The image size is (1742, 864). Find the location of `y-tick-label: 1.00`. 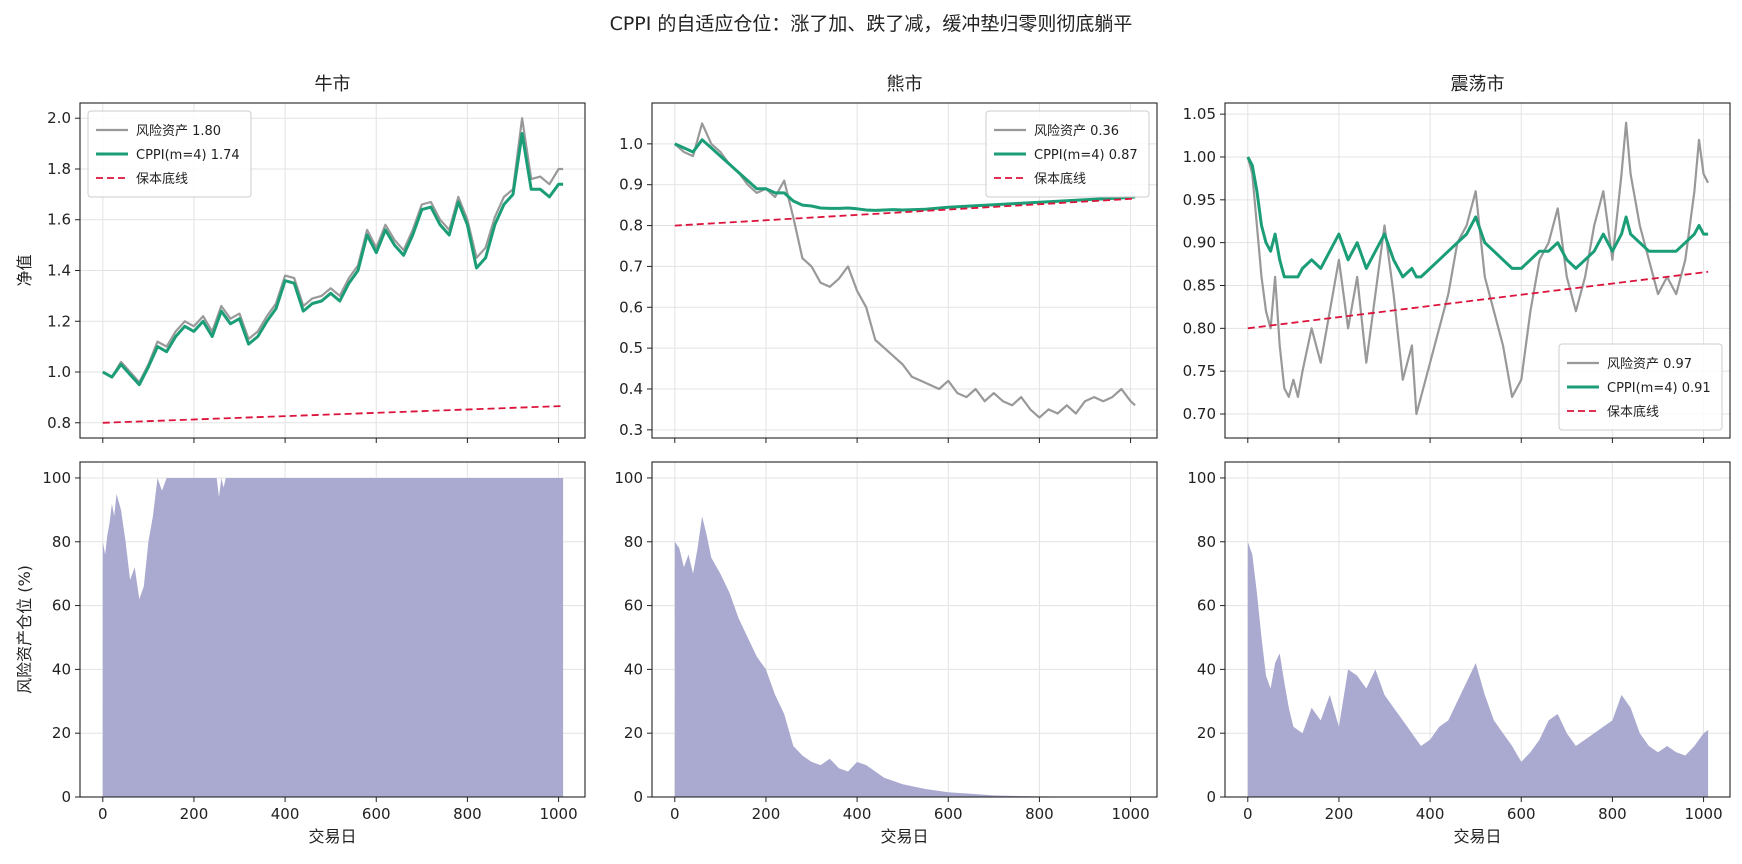

y-tick-label: 1.00 is located at coordinates (1199, 157).